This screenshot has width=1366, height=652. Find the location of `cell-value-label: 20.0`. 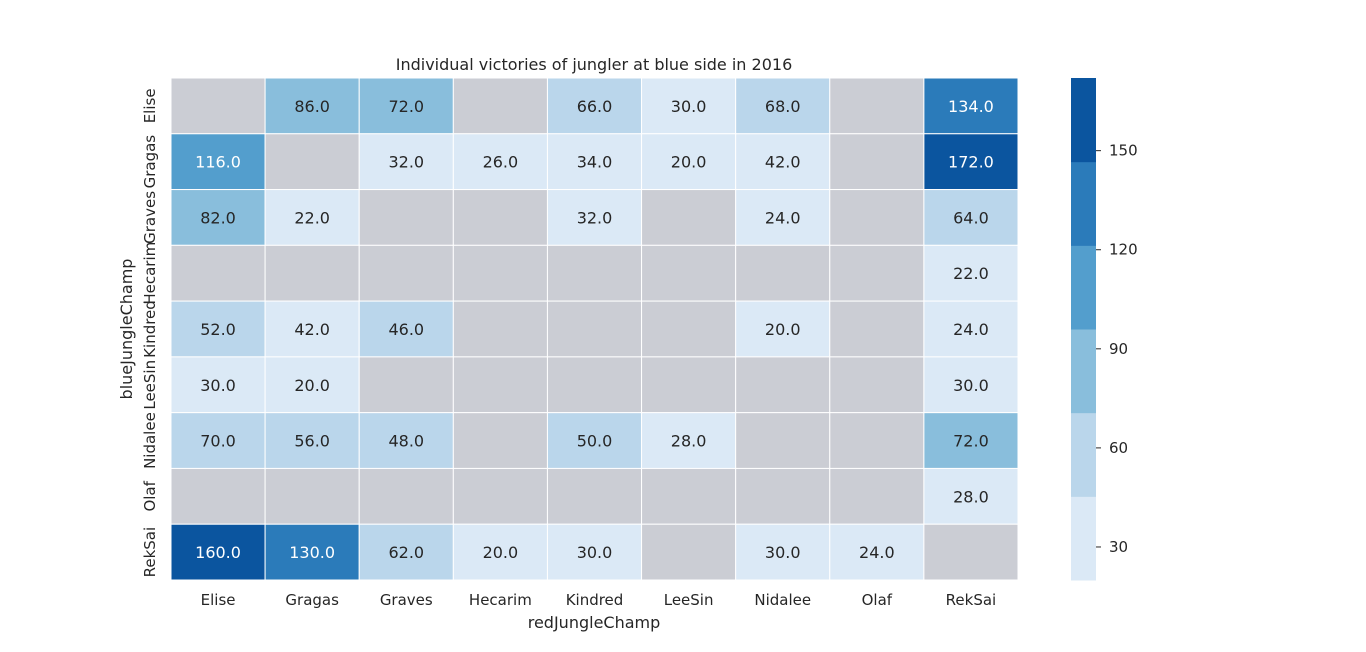

cell-value-label: 20.0 is located at coordinates (501, 552).